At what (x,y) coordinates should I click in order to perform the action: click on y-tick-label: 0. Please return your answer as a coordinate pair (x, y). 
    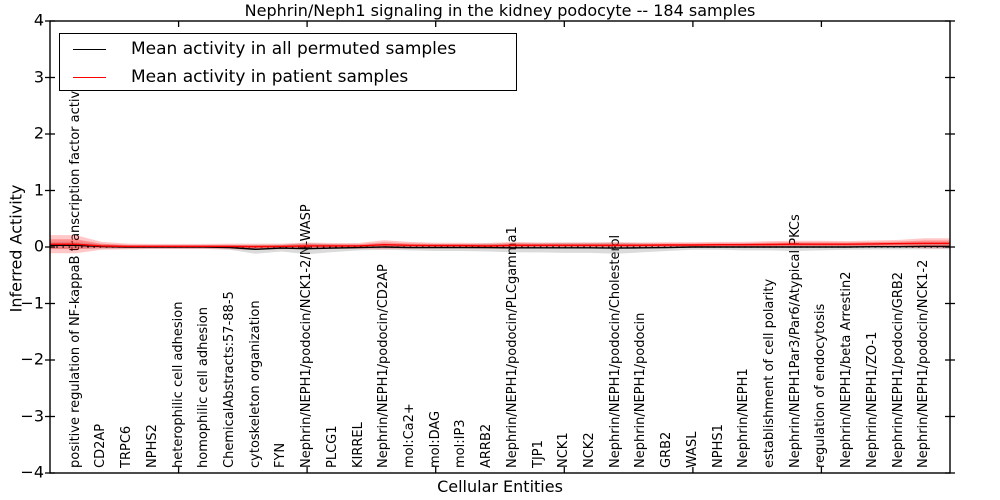
    Looking at the image, I should click on (38, 246).